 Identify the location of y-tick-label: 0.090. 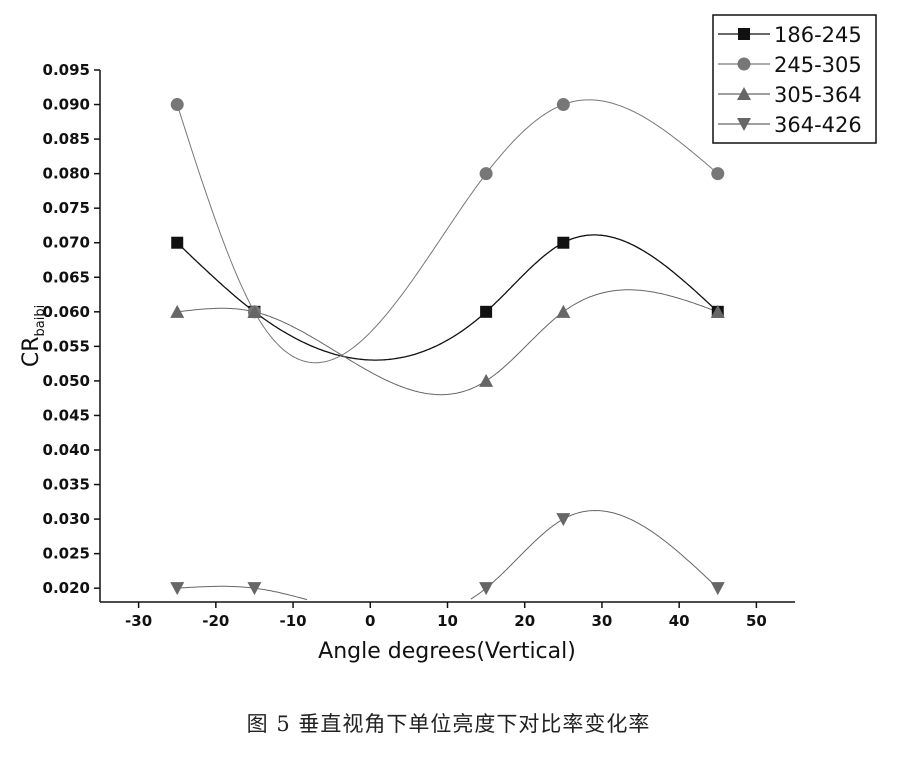
(66, 105).